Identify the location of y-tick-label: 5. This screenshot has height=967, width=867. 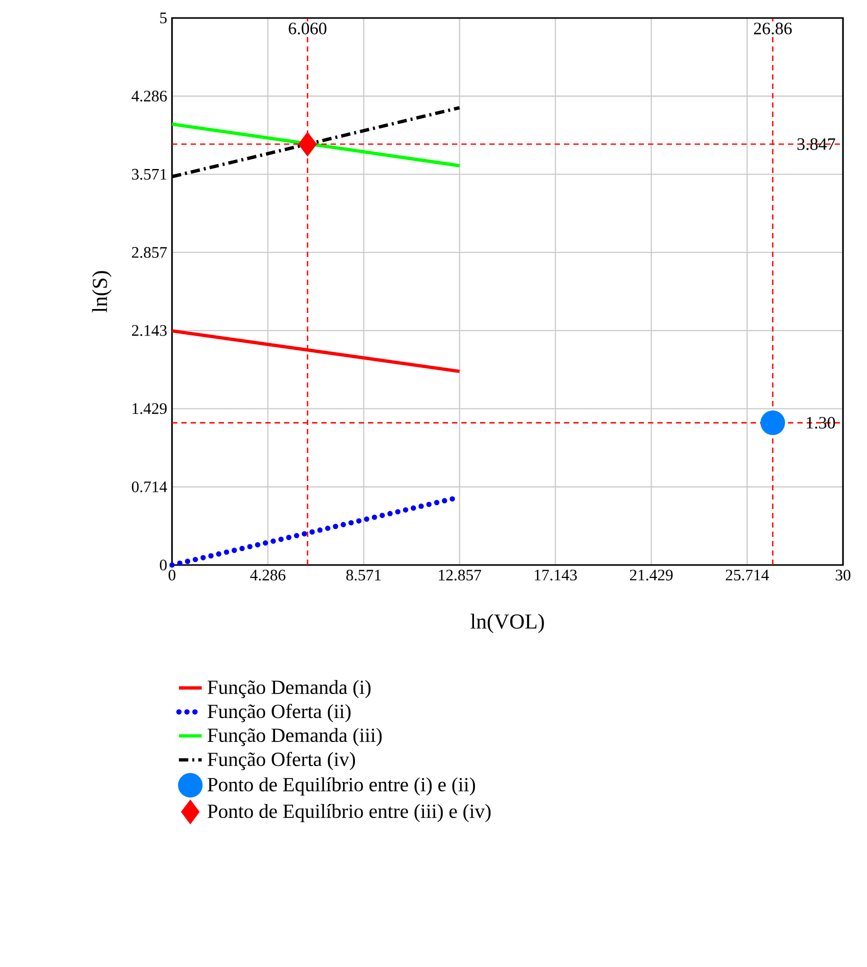
(163, 18).